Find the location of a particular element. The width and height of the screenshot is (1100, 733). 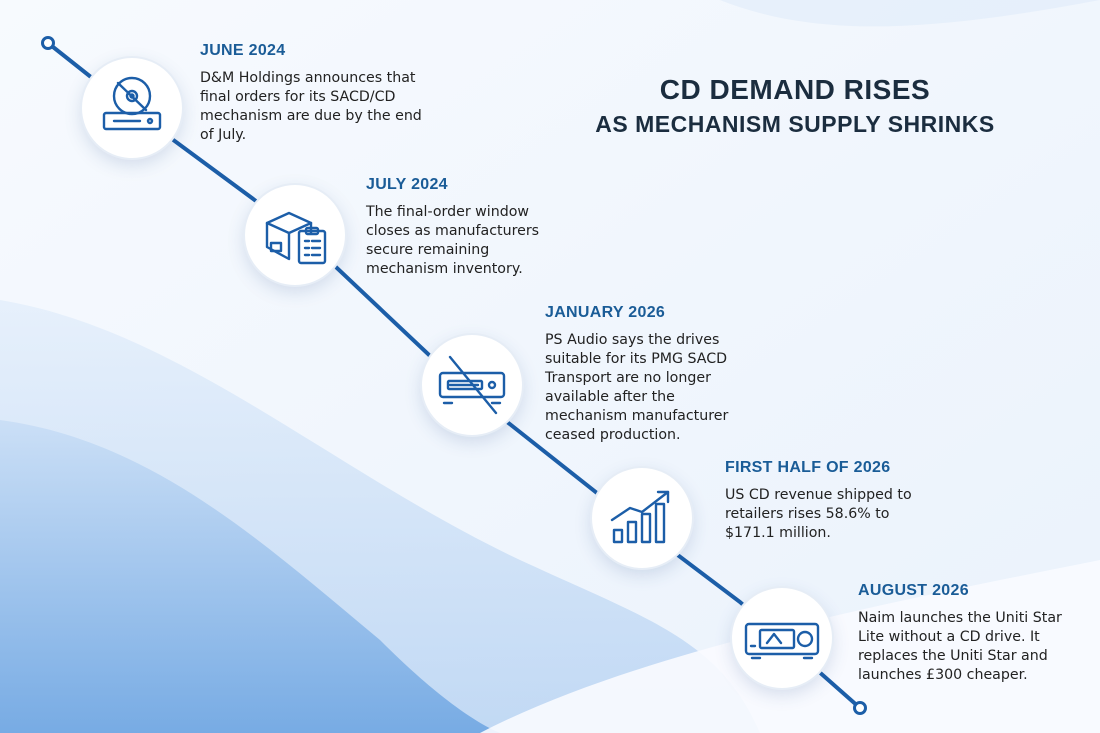

timeline-end-dot is located at coordinates (860, 708).